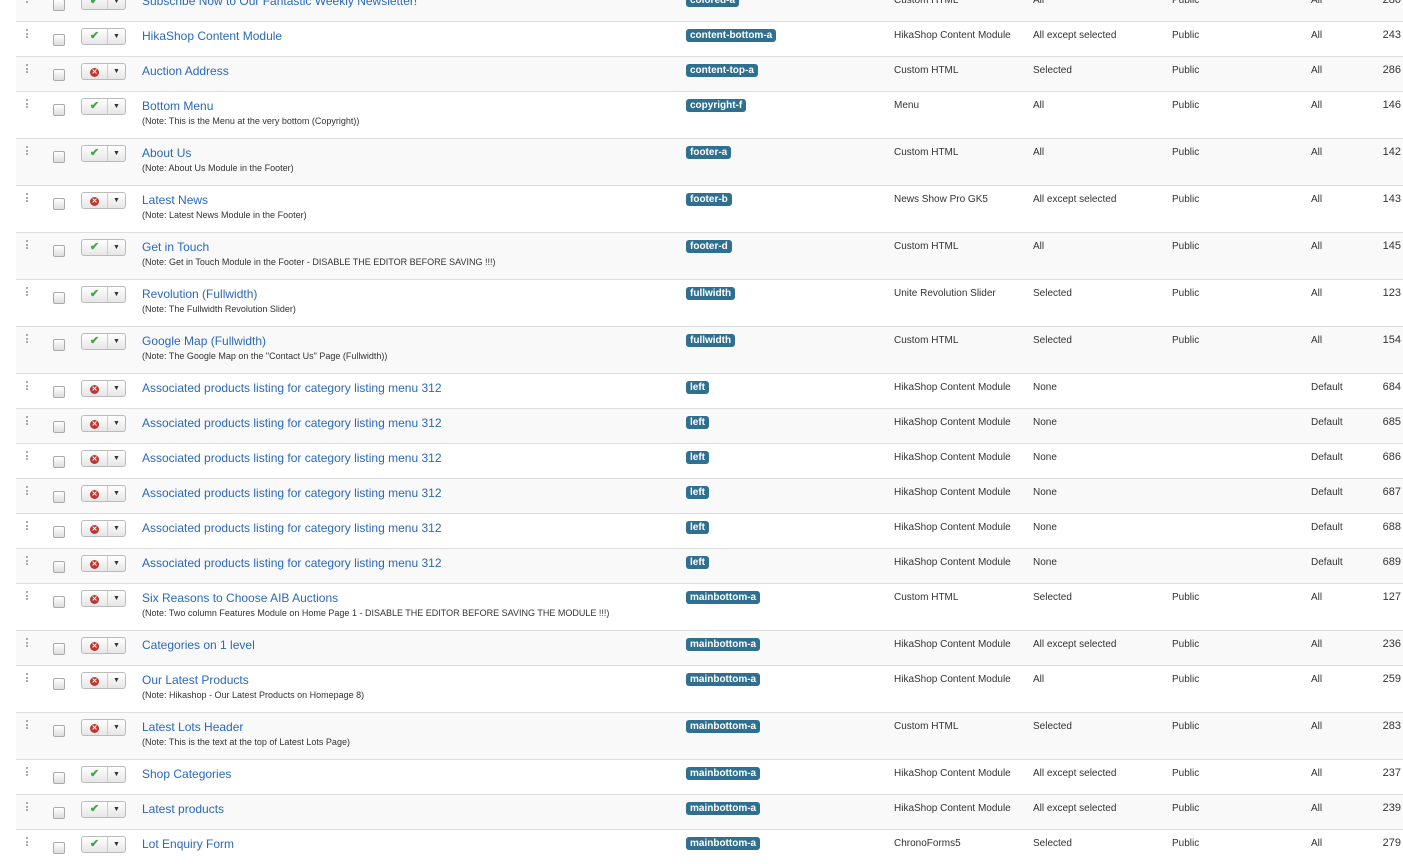  What do you see at coordinates (200, 294) in the screenshot?
I see `module-title-link: Revolution (Fullwidth)` at bounding box center [200, 294].